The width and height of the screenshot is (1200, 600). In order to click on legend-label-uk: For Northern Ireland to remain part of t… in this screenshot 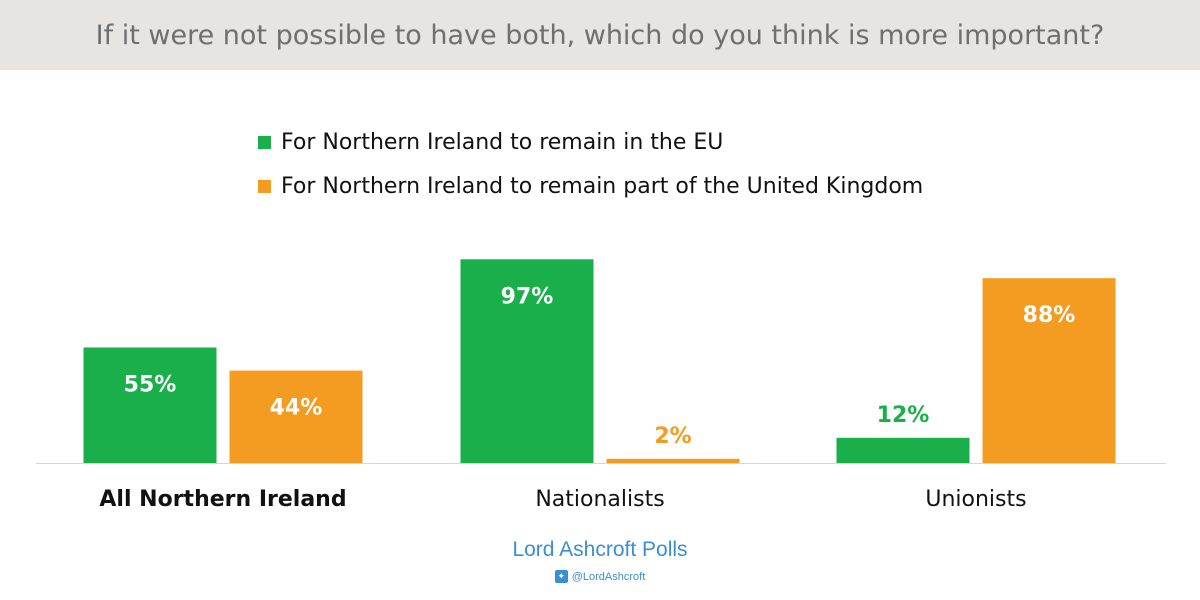, I will do `click(602, 186)`.